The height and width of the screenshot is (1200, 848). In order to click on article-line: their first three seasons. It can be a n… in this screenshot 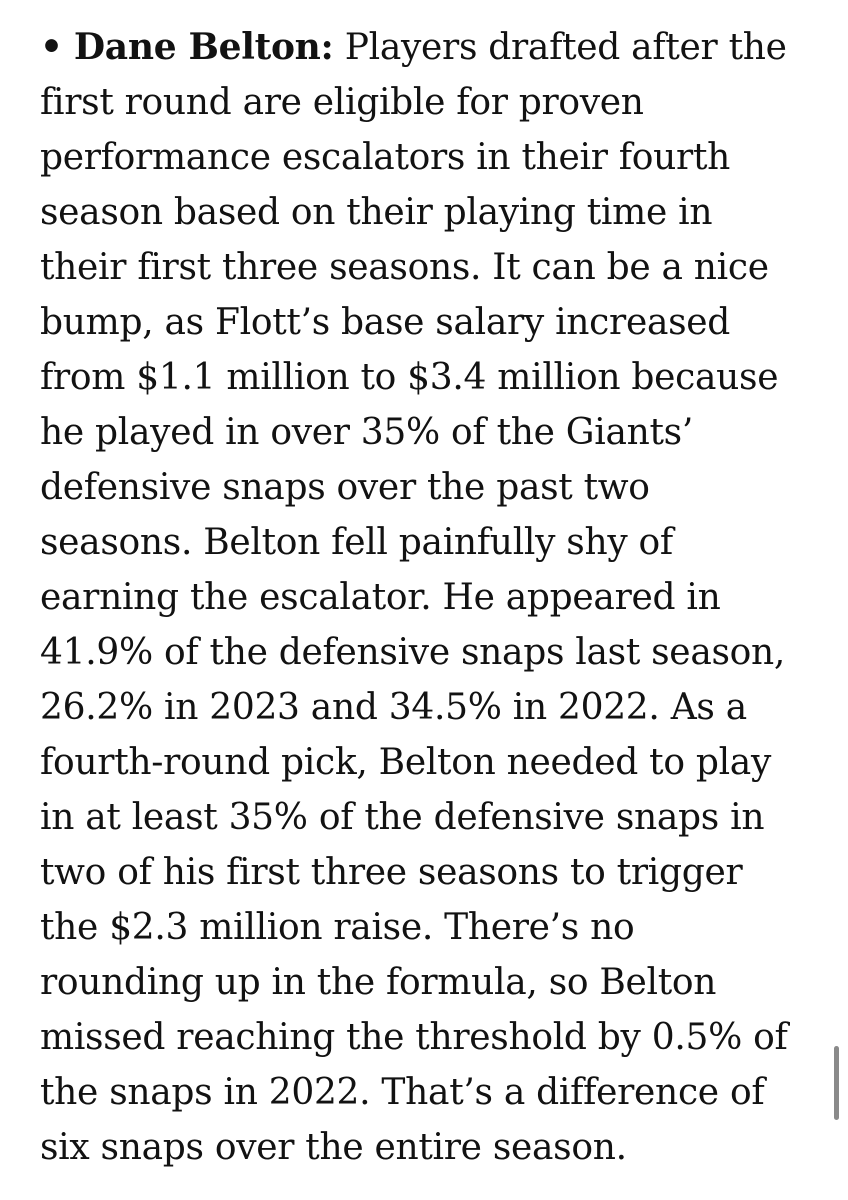, I will do `click(404, 267)`.